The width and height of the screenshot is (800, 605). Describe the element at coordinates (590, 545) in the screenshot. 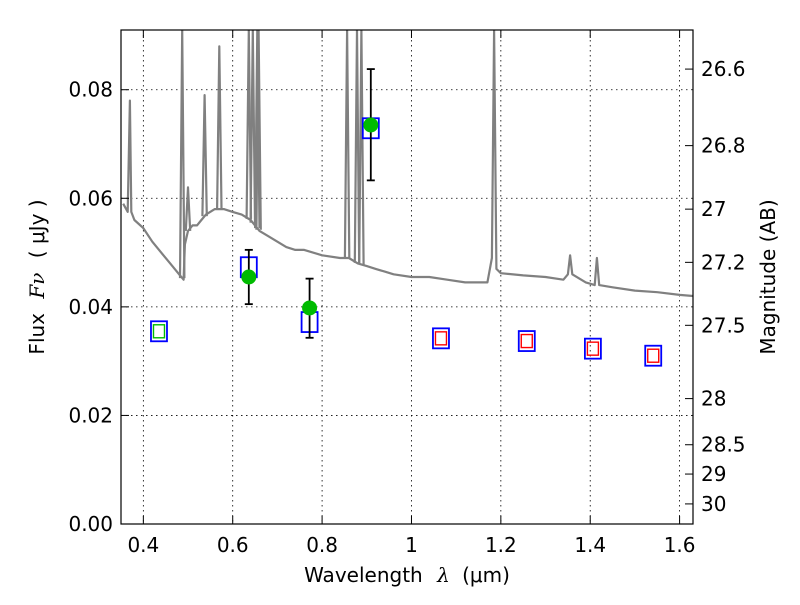

I see `x-tick-label: 1.4` at that location.